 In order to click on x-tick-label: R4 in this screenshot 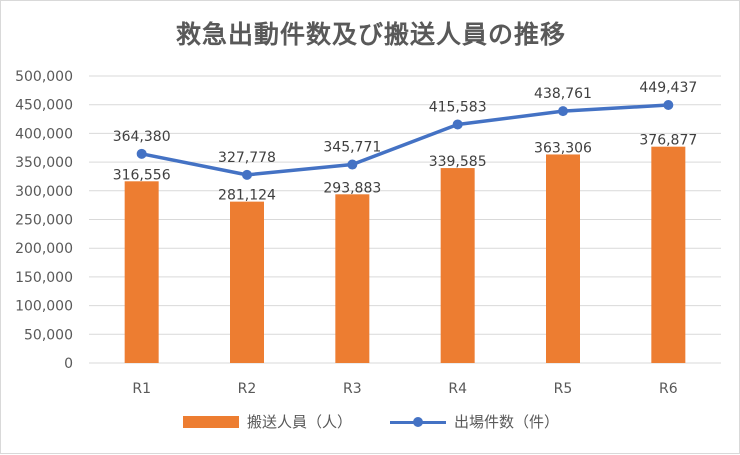, I will do `click(457, 389)`.